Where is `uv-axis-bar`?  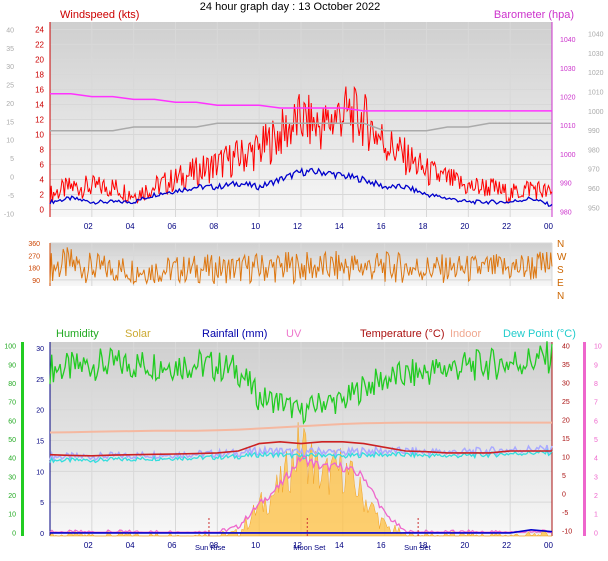
uv-axis-bar is located at coordinates (584, 439).